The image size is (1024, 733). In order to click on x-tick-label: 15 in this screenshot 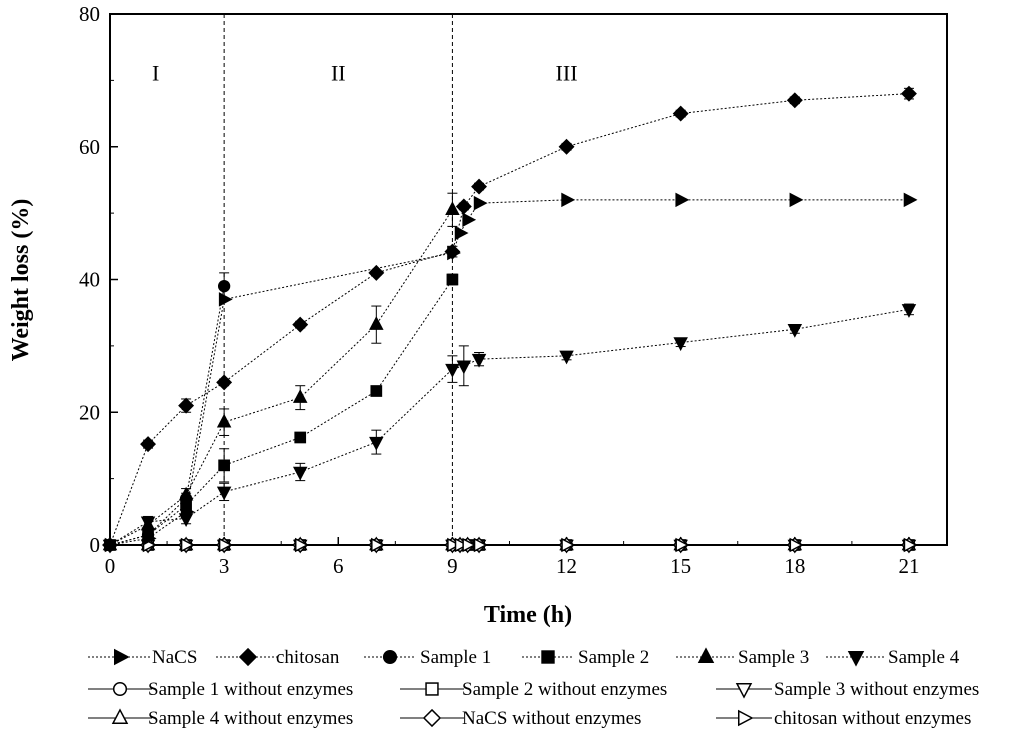, I will do `click(680, 566)`.